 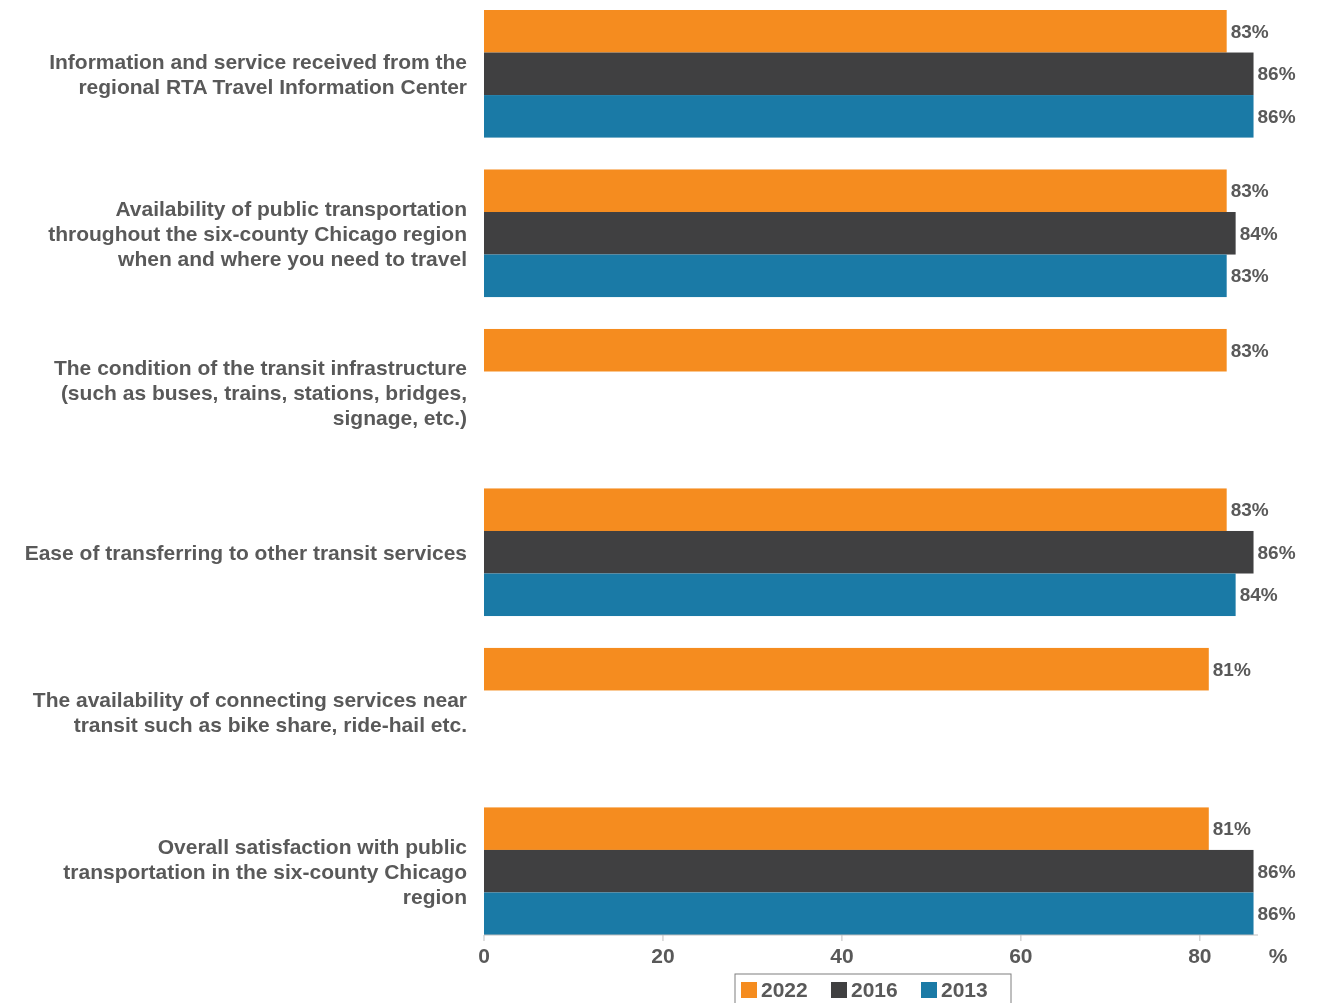 I want to click on y-tick-label: Availability of public transportation throughout the six-county Chicago region when and where you need to travel, so click(x=257, y=233).